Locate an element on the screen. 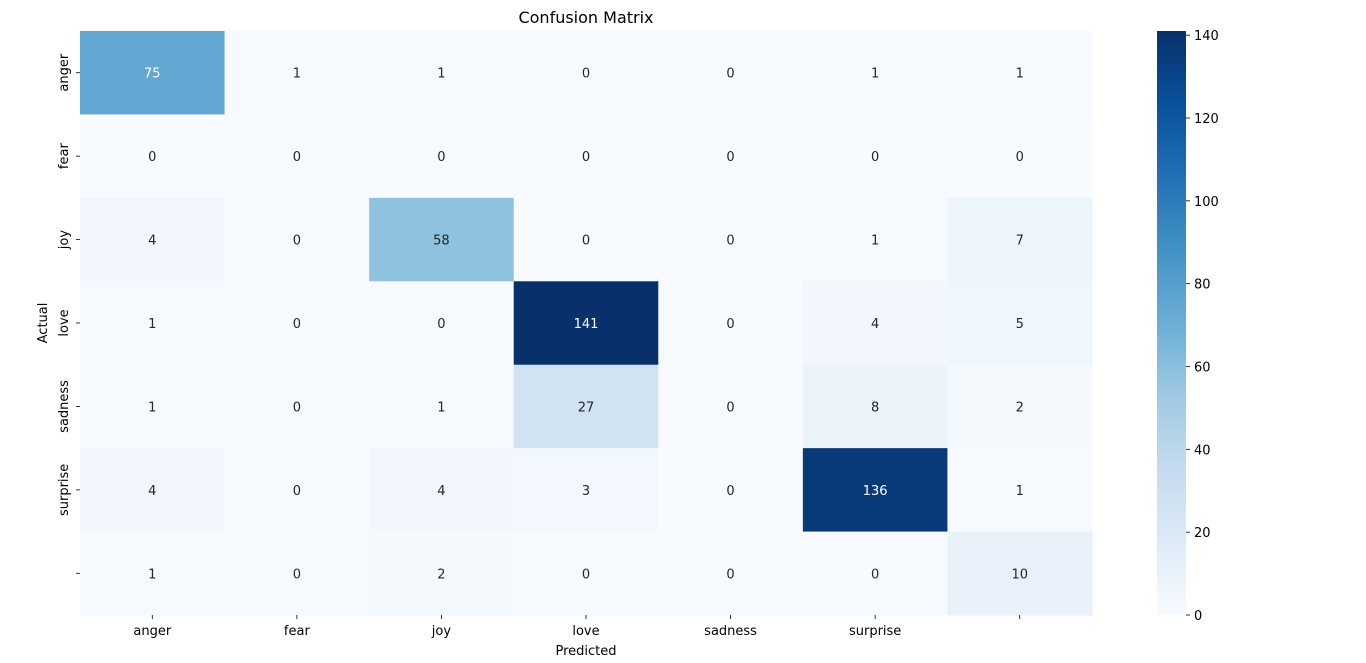 This screenshot has height=663, width=1366. x-axis-ticks: anger fear joy love sadness surprise is located at coordinates (577, 627).